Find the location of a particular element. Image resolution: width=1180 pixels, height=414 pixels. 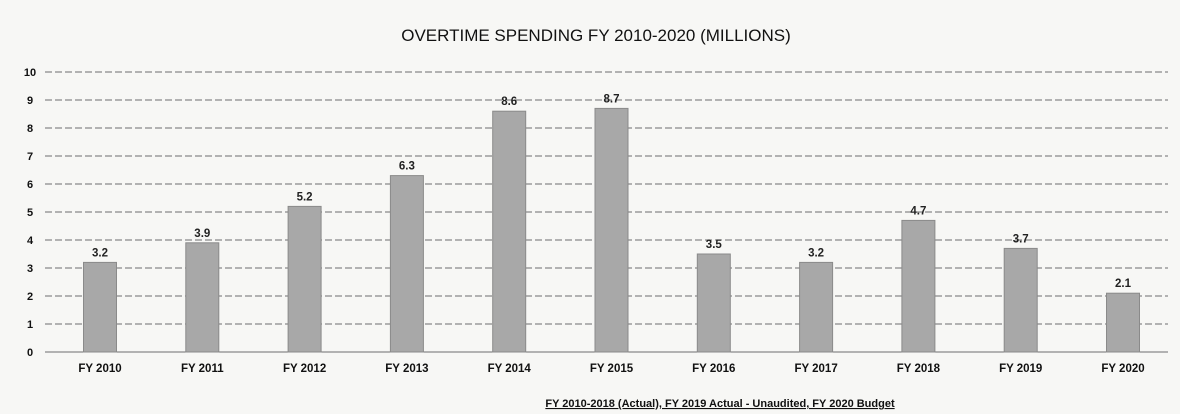

category-label-fy-2015: FY 2015 is located at coordinates (612, 369).